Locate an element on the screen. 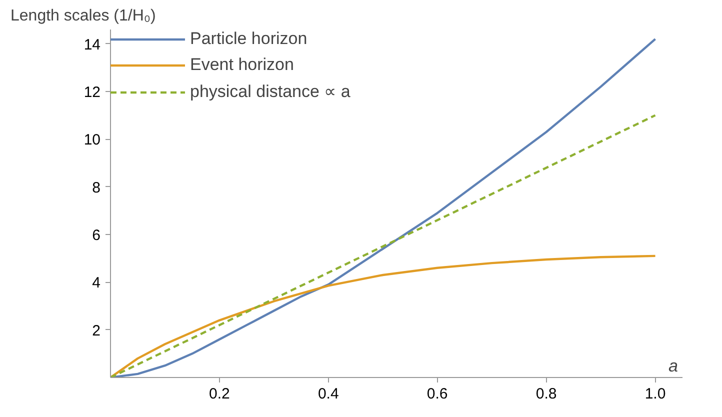 The height and width of the screenshot is (417, 722). y-tick-label: 10 is located at coordinates (92, 140).